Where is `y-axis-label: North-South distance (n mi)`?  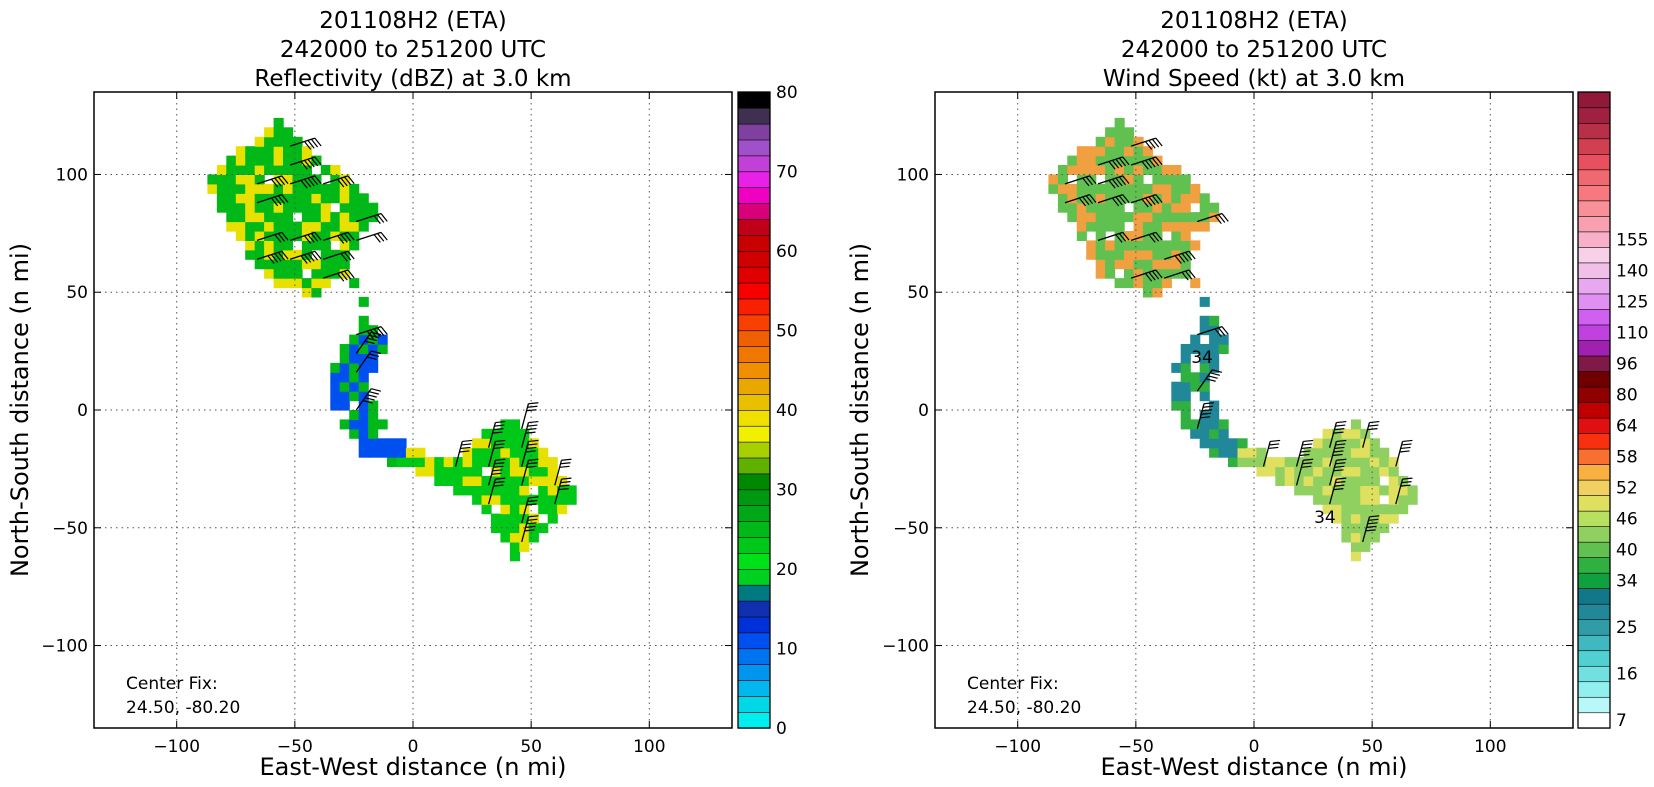 y-axis-label: North-South distance (n mi) is located at coordinates (860, 410).